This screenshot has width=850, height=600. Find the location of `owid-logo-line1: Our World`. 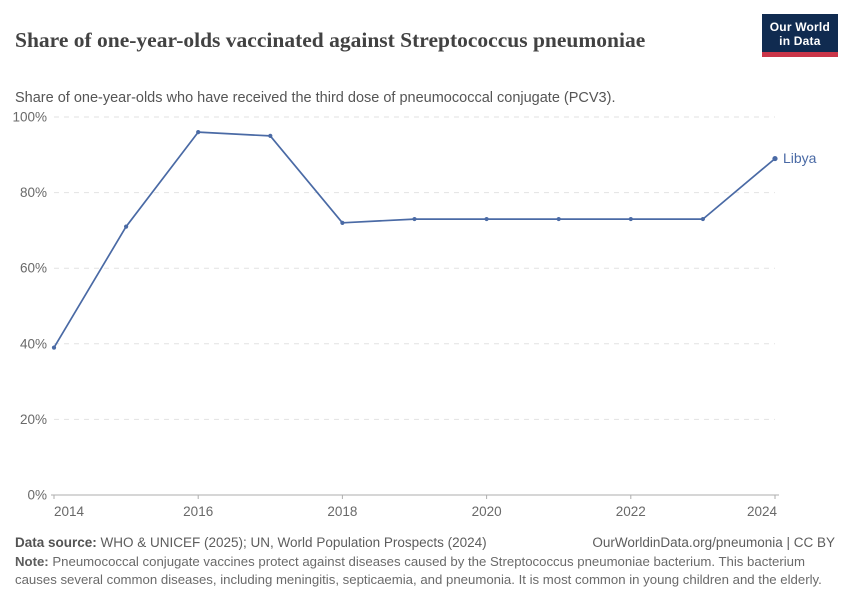

owid-logo-line1: Our World is located at coordinates (799, 27).